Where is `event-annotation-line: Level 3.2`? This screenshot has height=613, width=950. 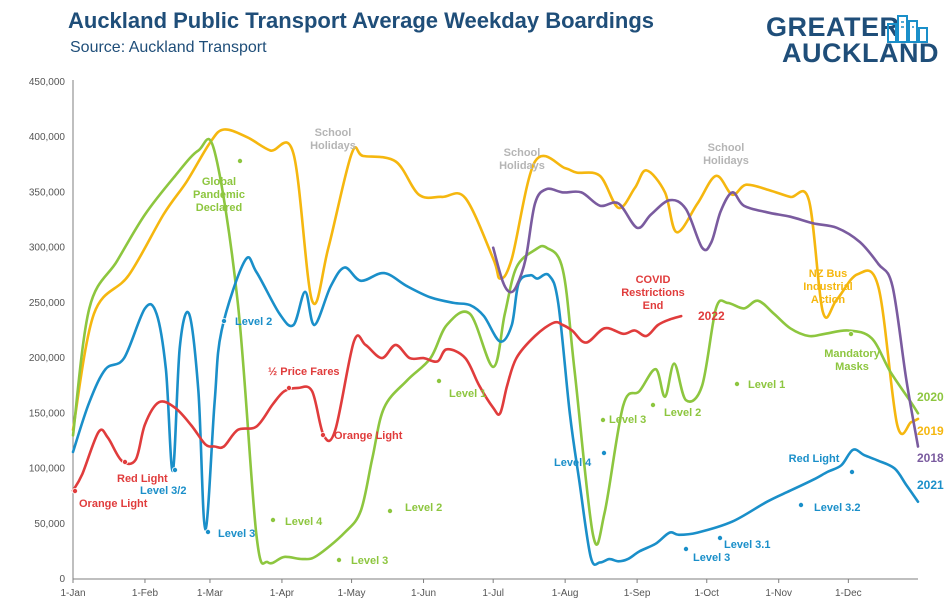 event-annotation-line: Level 3.2 is located at coordinates (837, 508).